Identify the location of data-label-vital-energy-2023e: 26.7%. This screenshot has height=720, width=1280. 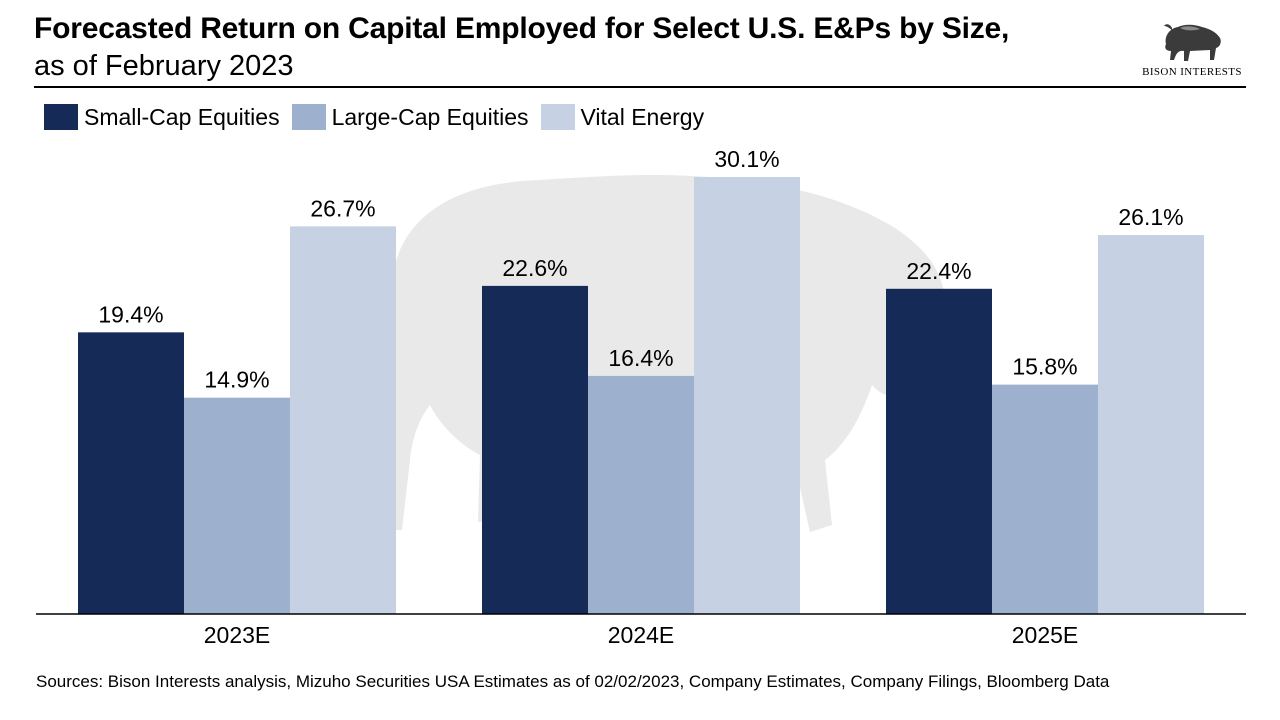
(342, 208).